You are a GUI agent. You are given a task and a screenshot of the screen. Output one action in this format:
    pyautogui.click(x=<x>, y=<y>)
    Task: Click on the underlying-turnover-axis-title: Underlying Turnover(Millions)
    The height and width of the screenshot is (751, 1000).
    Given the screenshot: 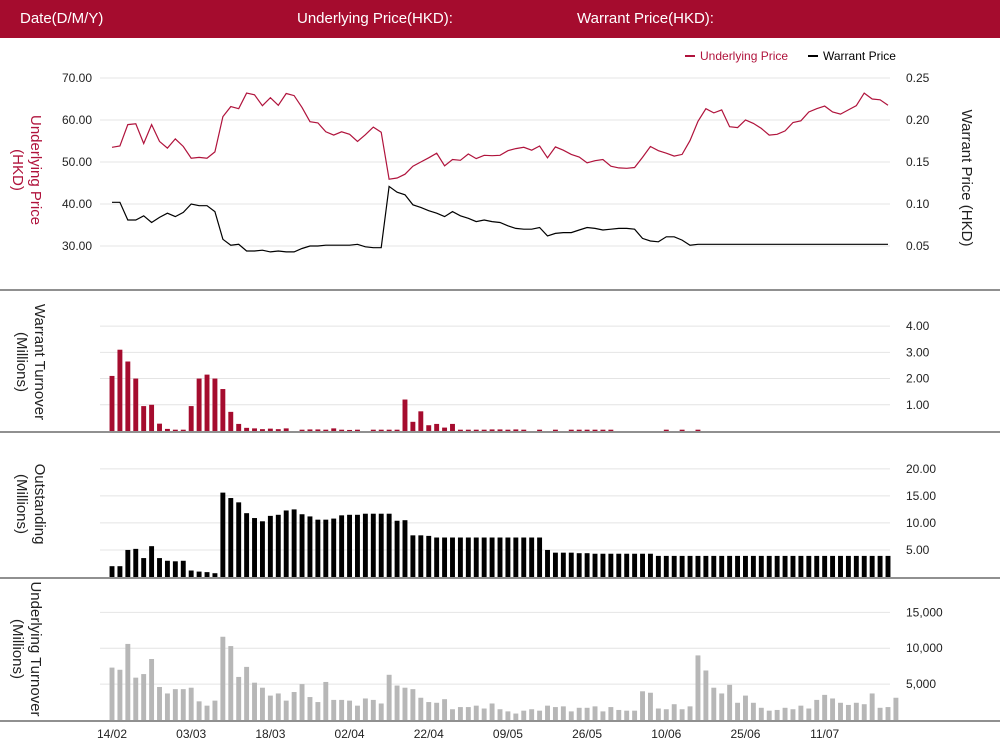 What is the action you would take?
    pyautogui.click(x=26, y=648)
    